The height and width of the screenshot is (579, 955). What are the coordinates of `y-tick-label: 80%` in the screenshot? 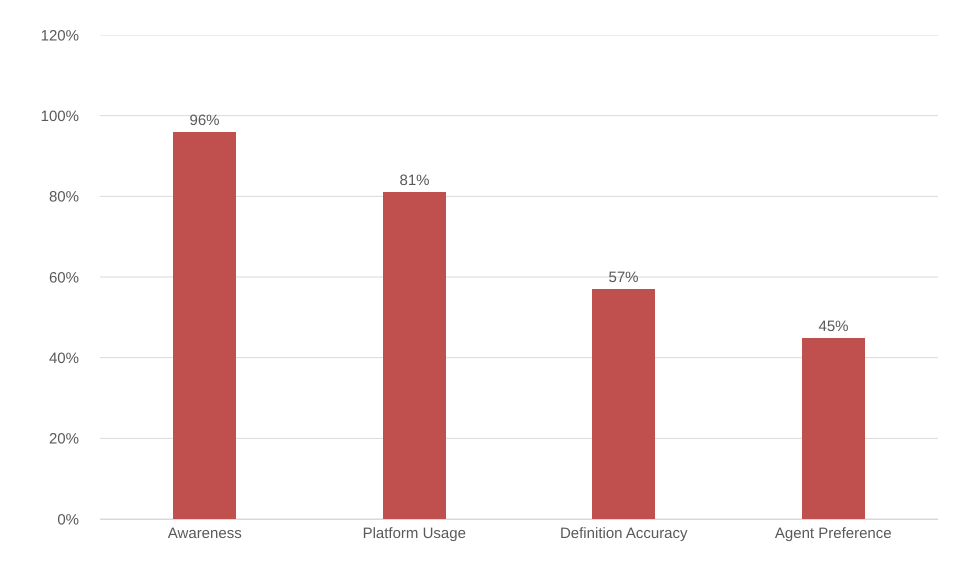 It's located at (63, 197).